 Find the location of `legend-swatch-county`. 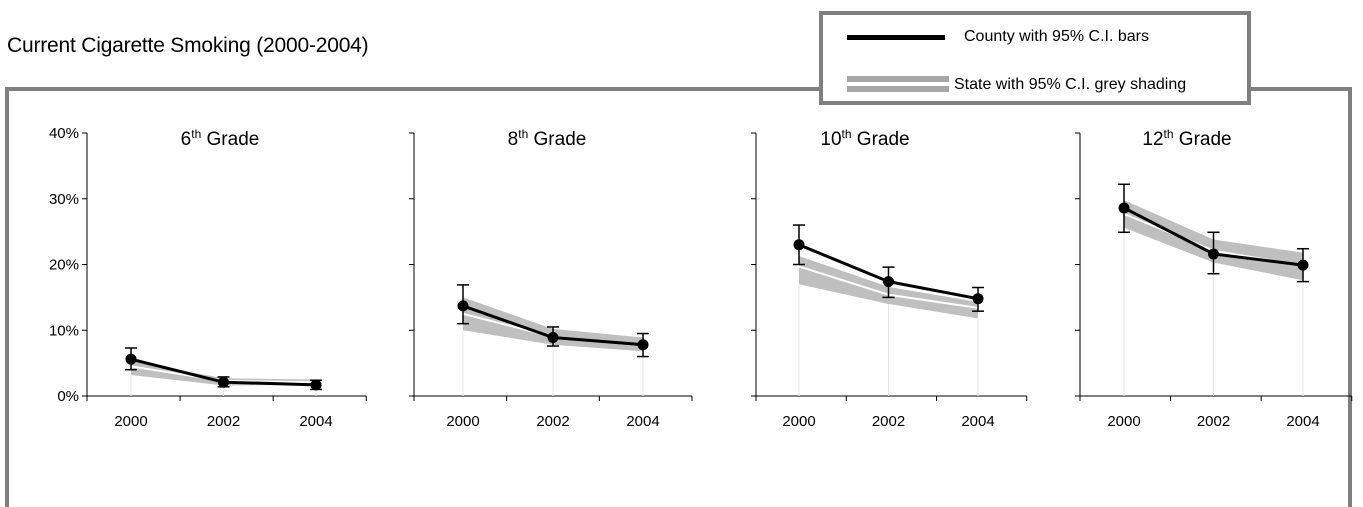

legend-swatch-county is located at coordinates (896, 37).